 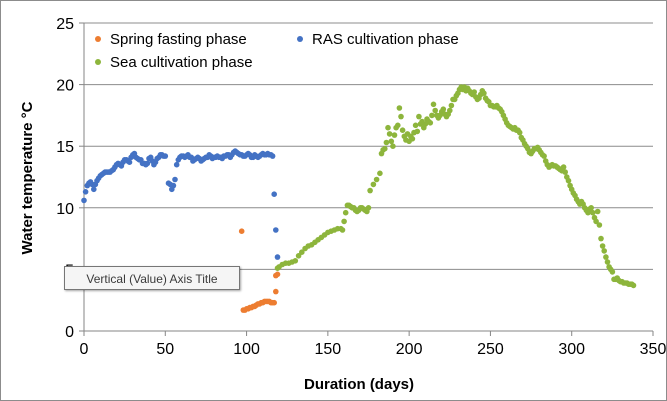 What do you see at coordinates (69, 332) in the screenshot?
I see `y-tick-label-0: 0` at bounding box center [69, 332].